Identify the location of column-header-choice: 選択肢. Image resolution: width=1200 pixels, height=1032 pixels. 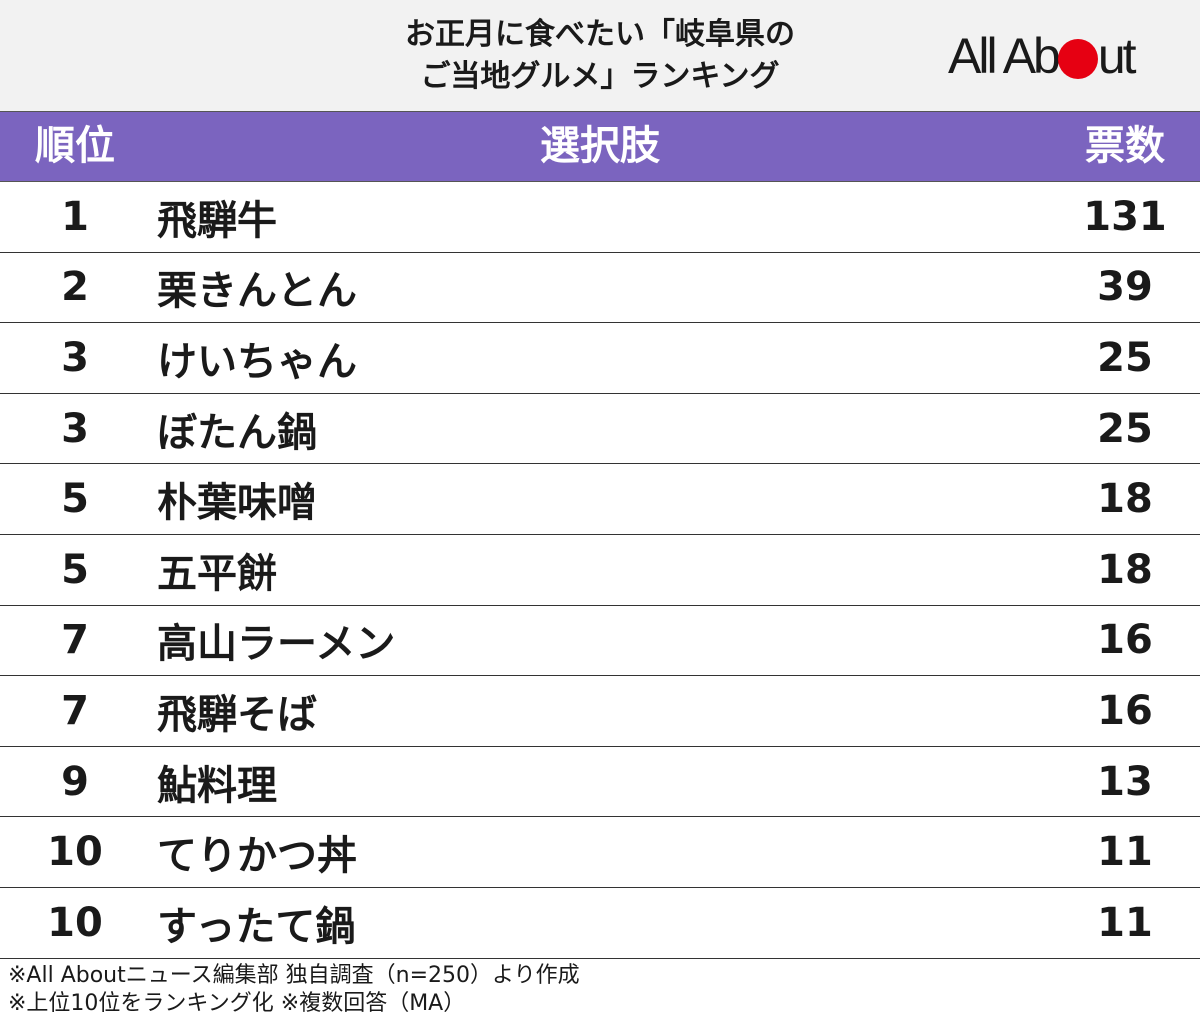
(600, 146).